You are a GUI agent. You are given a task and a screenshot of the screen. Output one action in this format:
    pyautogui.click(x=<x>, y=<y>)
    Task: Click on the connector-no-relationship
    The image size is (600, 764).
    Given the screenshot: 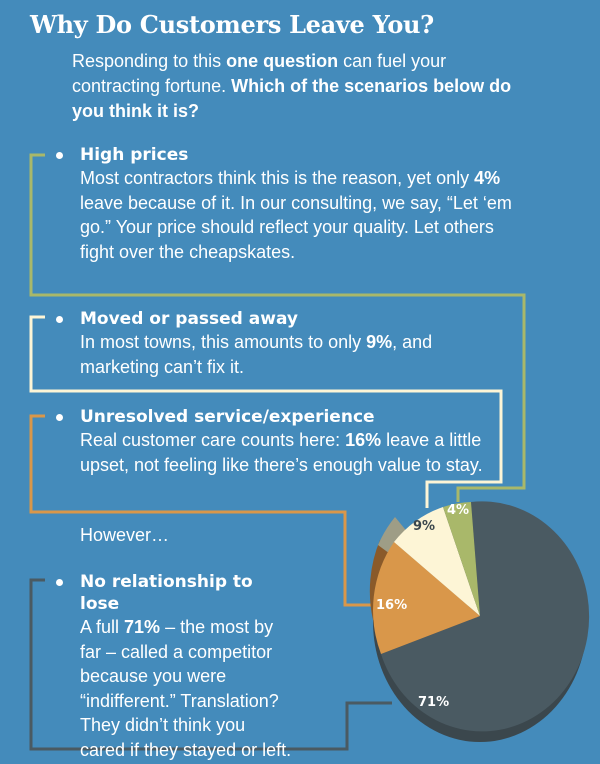 What is the action you would take?
    pyautogui.click(x=210, y=664)
    